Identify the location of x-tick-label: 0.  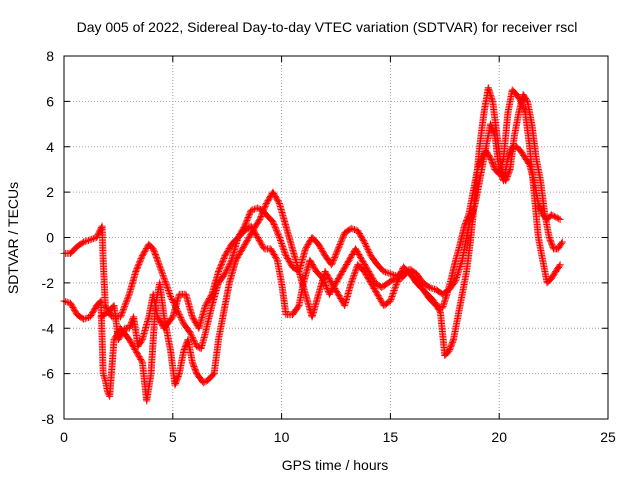
(64, 437).